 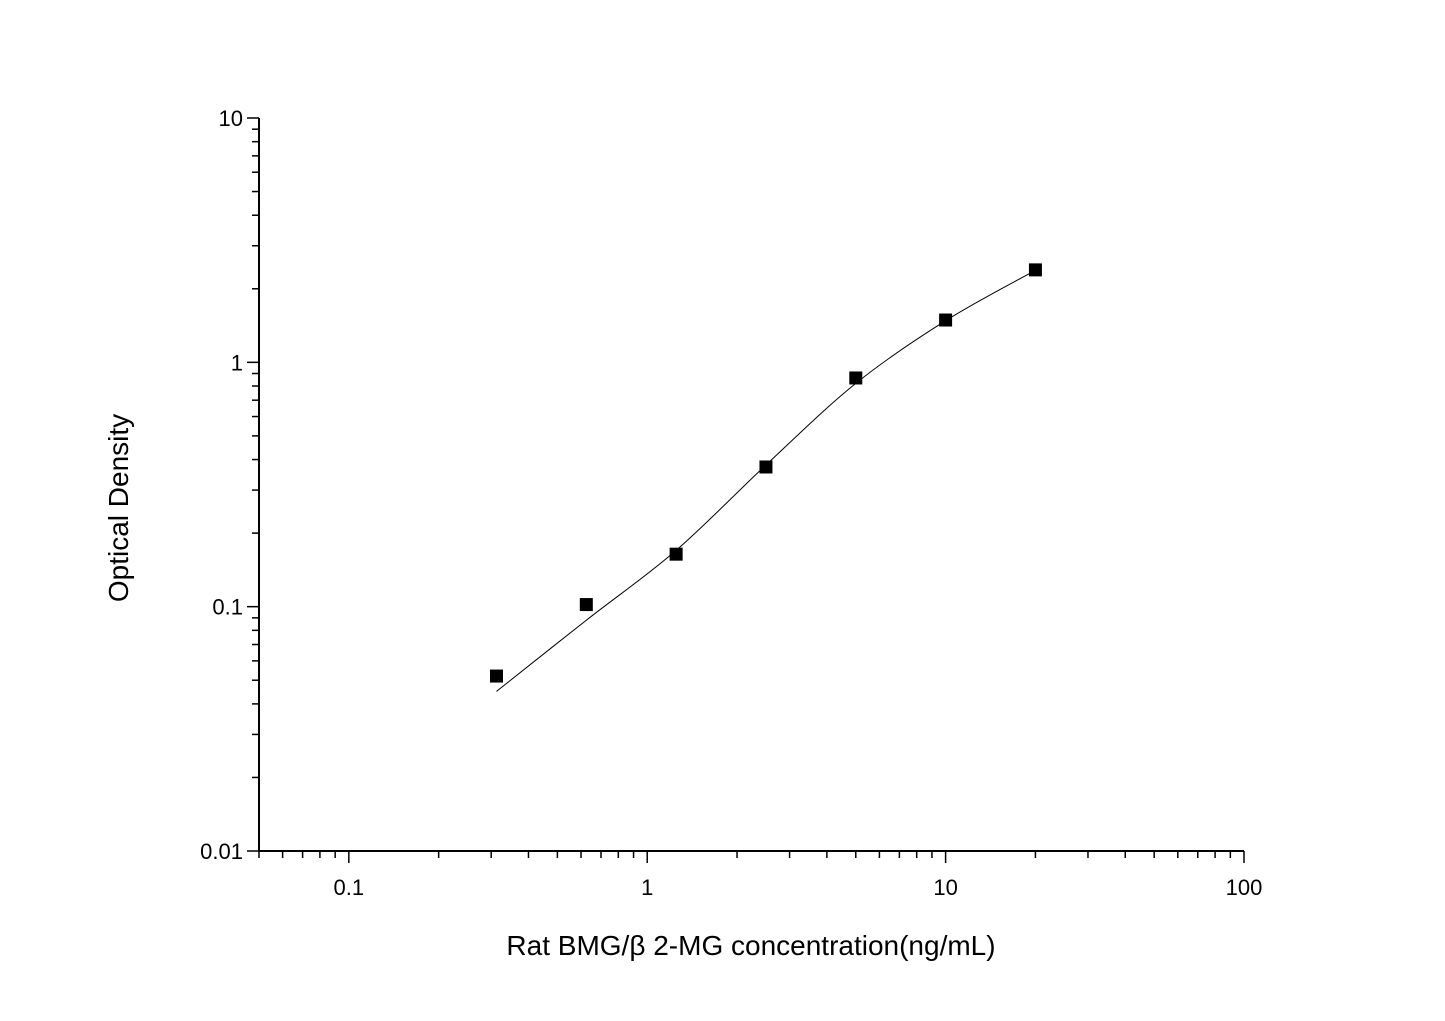 What do you see at coordinates (221, 851) in the screenshot?
I see `y-tick-label: 0.01` at bounding box center [221, 851].